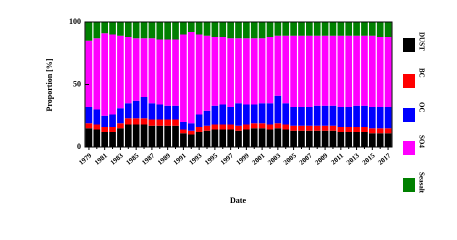 The height and width of the screenshot is (240, 457). Describe the element at coordinates (290, 158) in the screenshot. I see `x-tick-label: 2005` at that location.